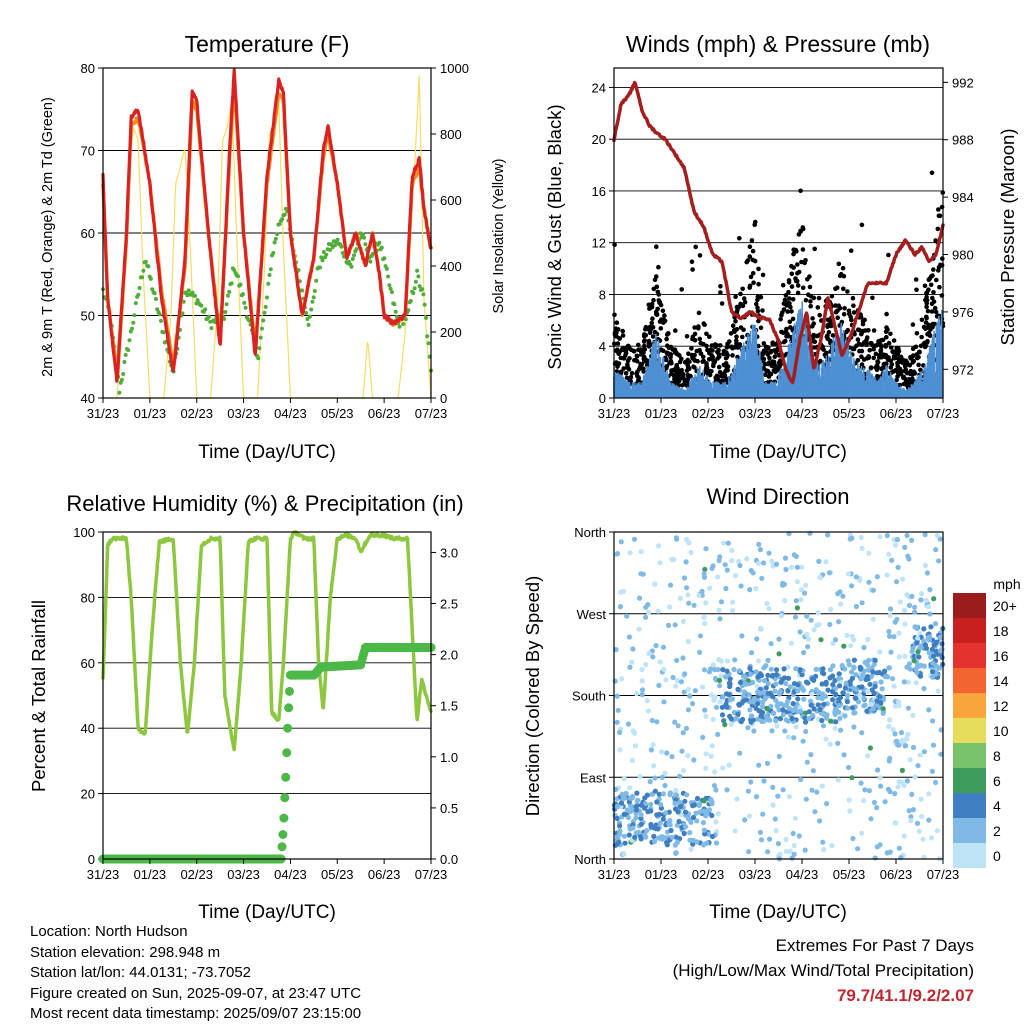 Image resolution: width=1024 pixels, height=1025 pixels. I want to click on speed-legend-title: mph, so click(1006, 584).